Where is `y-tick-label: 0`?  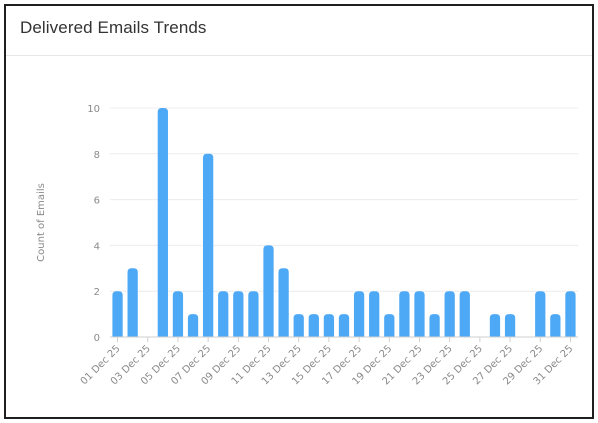 y-tick-label: 0 is located at coordinates (97, 338).